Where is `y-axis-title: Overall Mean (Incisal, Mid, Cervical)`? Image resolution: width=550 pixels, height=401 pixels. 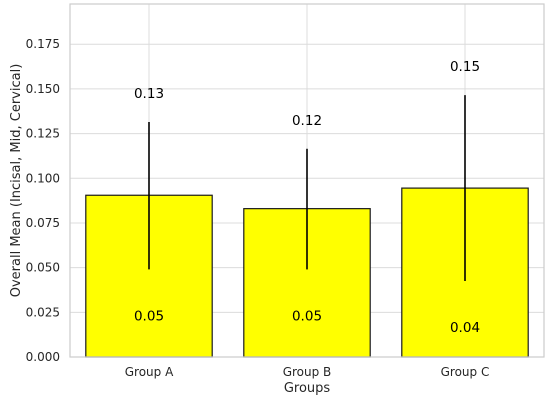
y-axis-title: Overall Mean (Incisal, Mid, Cervical) is located at coordinates (16, 181).